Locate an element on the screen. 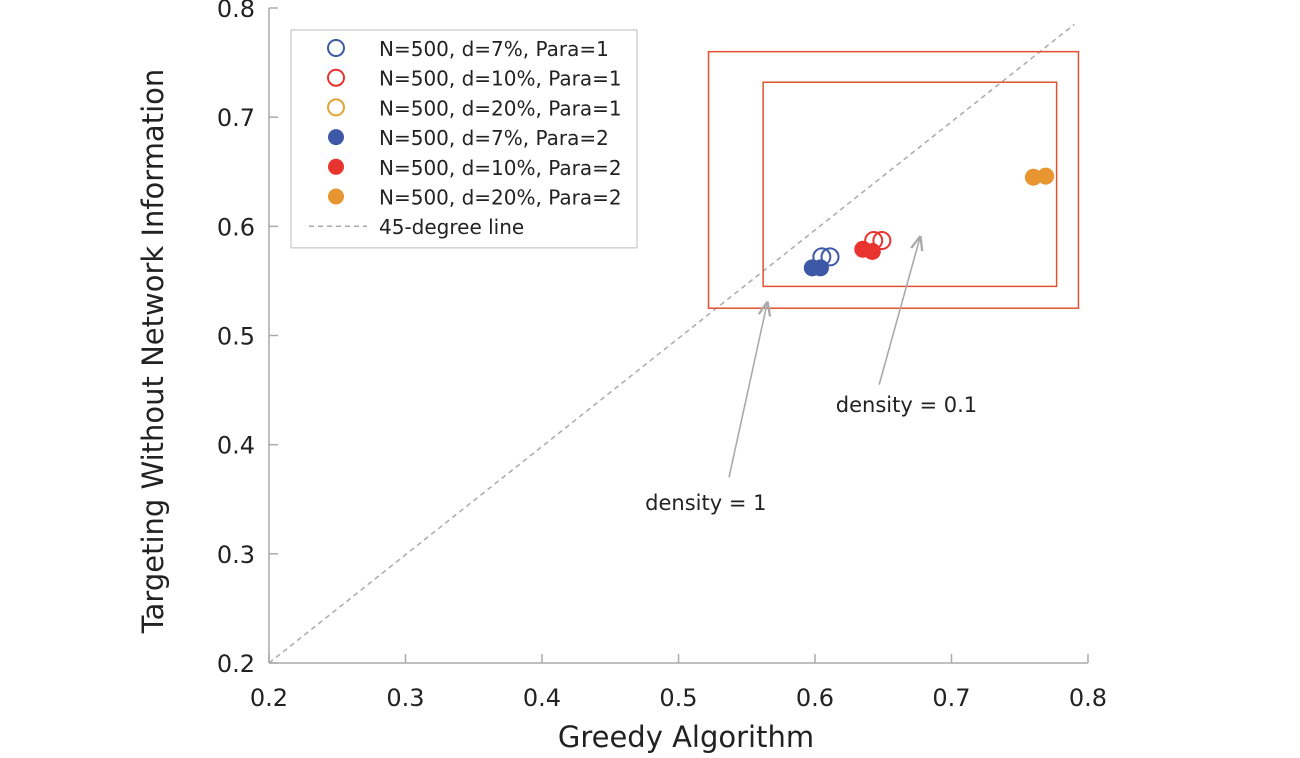 This screenshot has width=1300, height=758. y-tick-label: 0.4 is located at coordinates (236, 446).